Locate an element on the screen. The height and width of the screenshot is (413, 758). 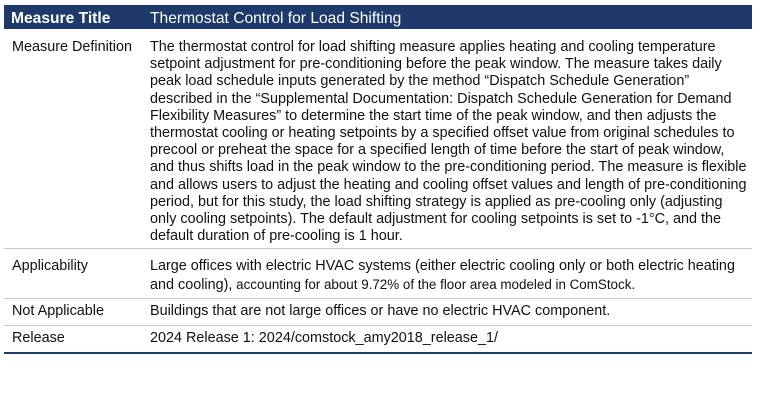
row-label-not-applicable: Not Applicable is located at coordinates (72, 312).